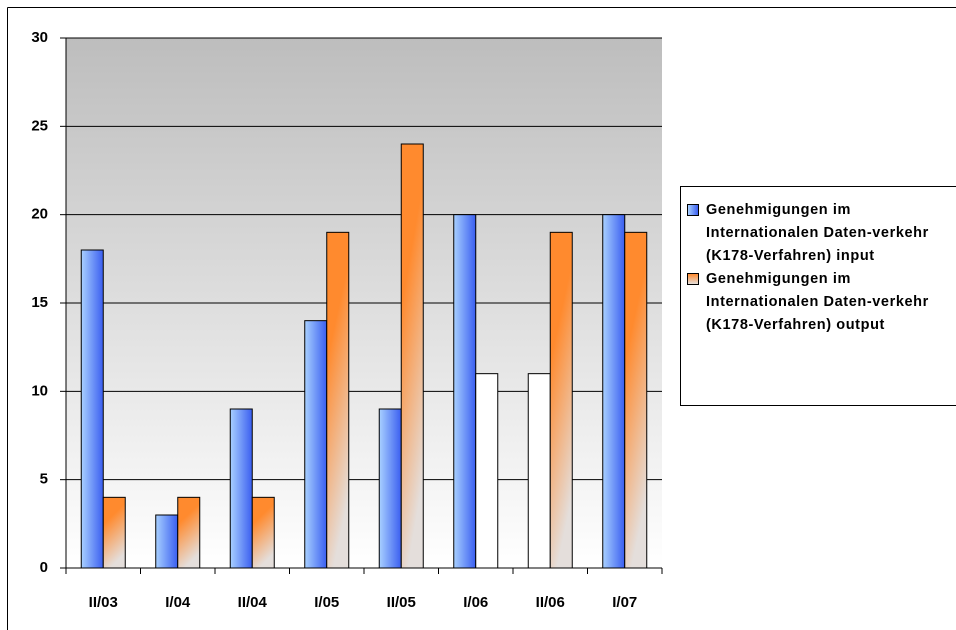  What do you see at coordinates (39, 37) in the screenshot?
I see `y-tick-label: 30` at bounding box center [39, 37].